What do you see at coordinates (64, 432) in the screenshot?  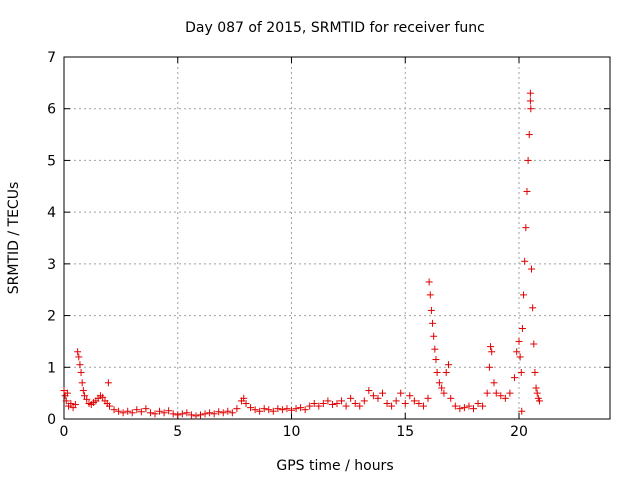 I see `x-tick-label: 0` at bounding box center [64, 432].